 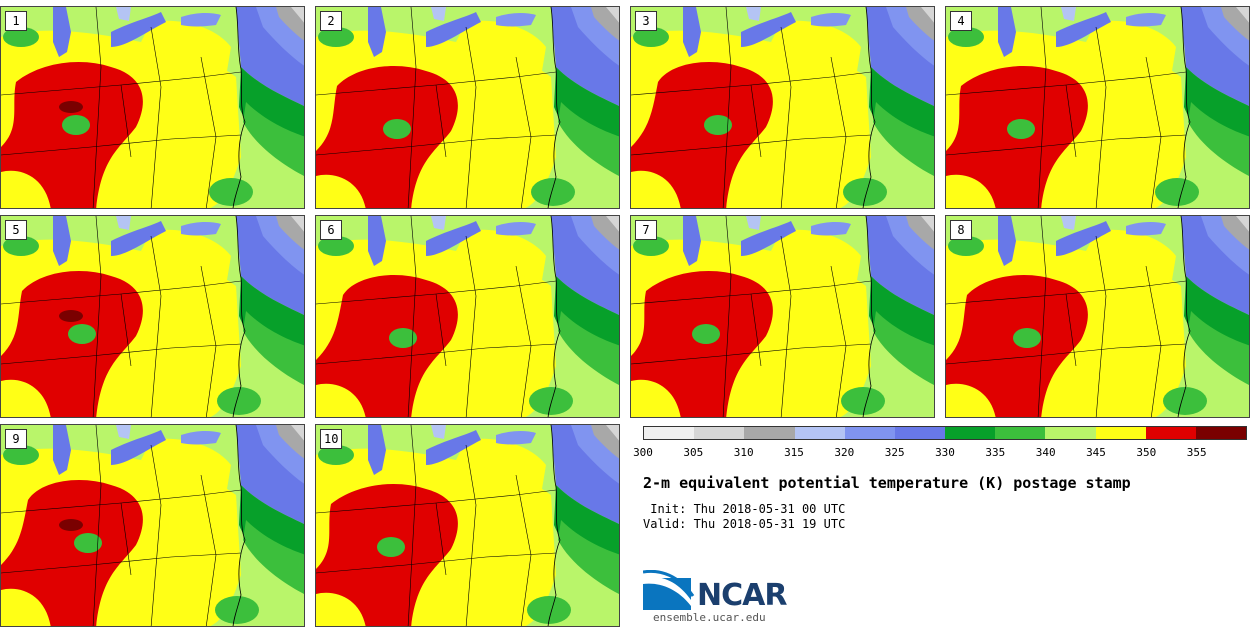 I want to click on postage-stamp-panel-2: 2, so click(x=467, y=107).